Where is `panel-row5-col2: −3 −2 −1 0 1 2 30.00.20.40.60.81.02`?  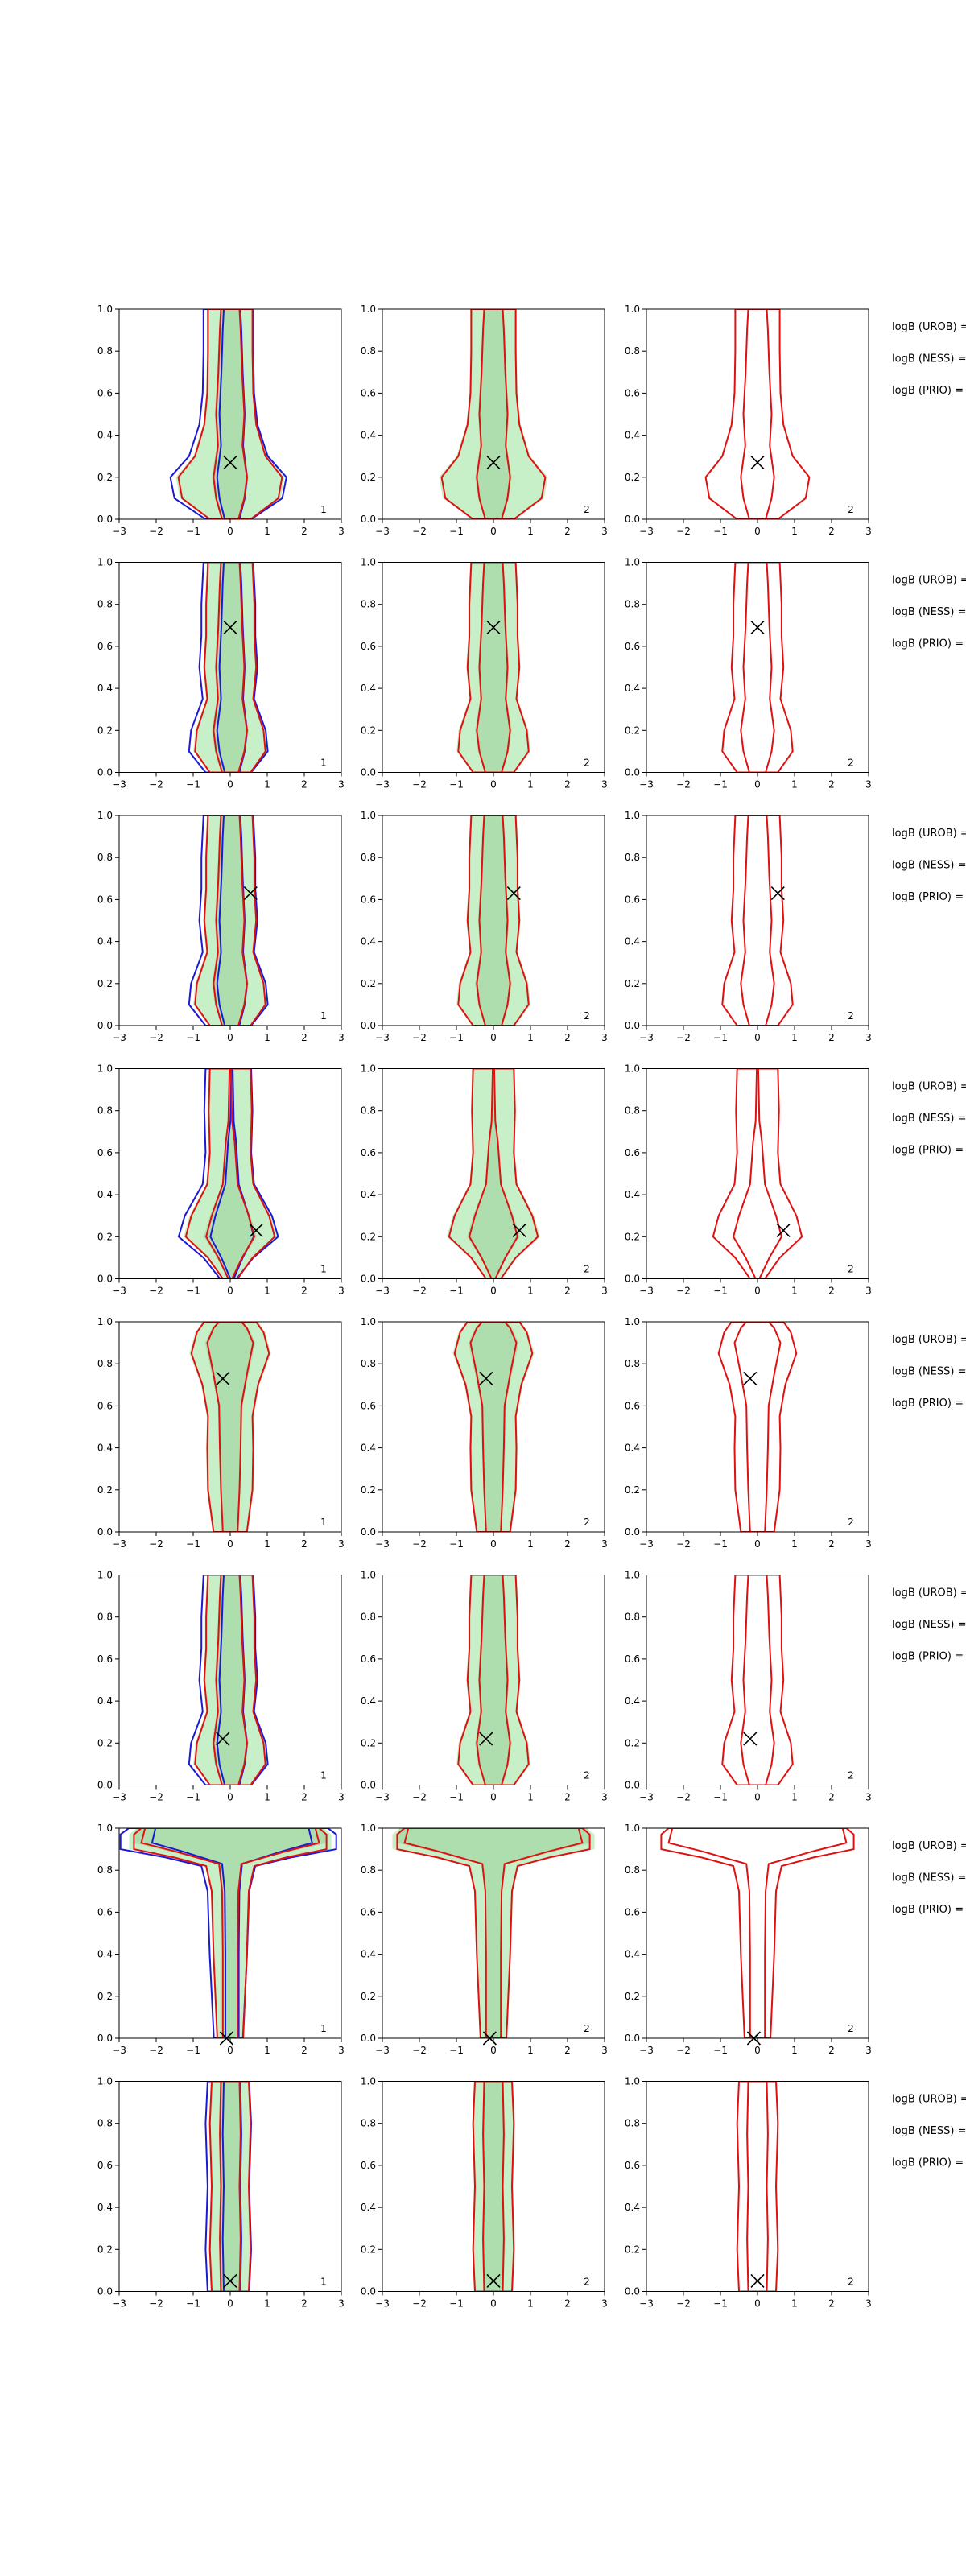
panel-row5-col2: −3 −2 −1 0 1 2 30.00.20.40.60.81.02 is located at coordinates (484, 1433).